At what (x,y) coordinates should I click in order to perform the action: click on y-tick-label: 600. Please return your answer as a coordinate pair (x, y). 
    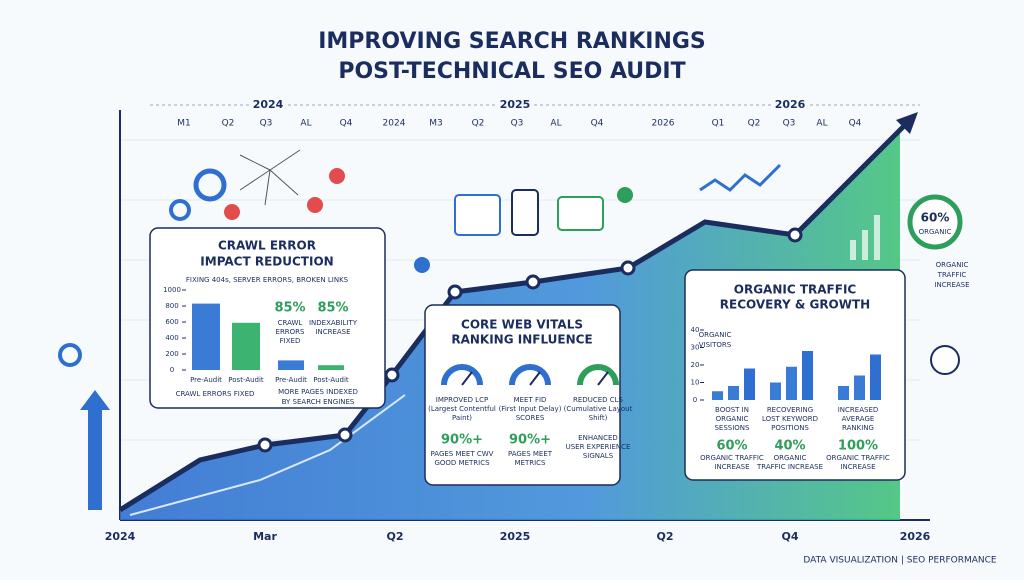
    Looking at the image, I should click on (171, 322).